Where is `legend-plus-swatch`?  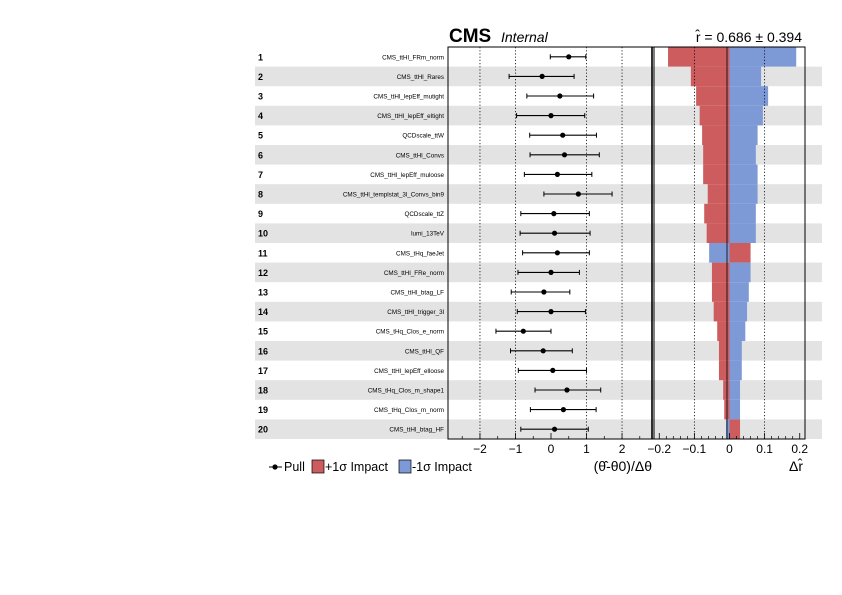 legend-plus-swatch is located at coordinates (318, 466).